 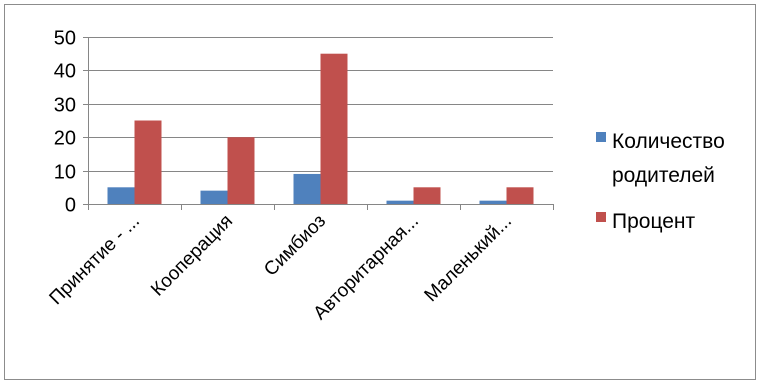 What do you see at coordinates (65, 139) in the screenshot?
I see `y-tick-label: 20` at bounding box center [65, 139].